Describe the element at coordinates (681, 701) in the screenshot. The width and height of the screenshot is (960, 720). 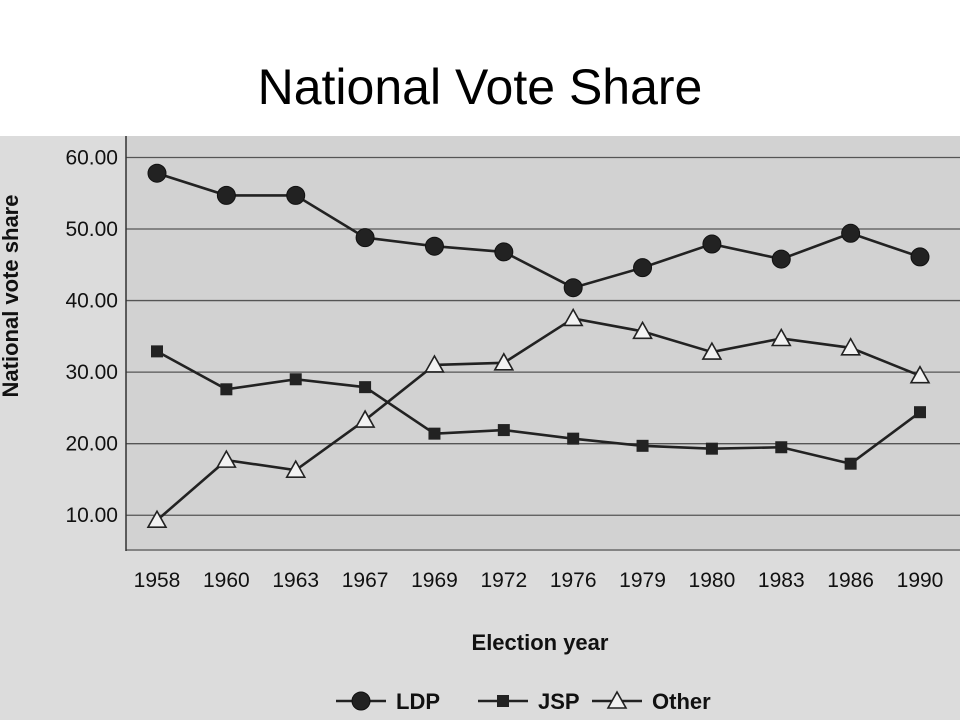
I see `legend-label-other: Other` at that location.